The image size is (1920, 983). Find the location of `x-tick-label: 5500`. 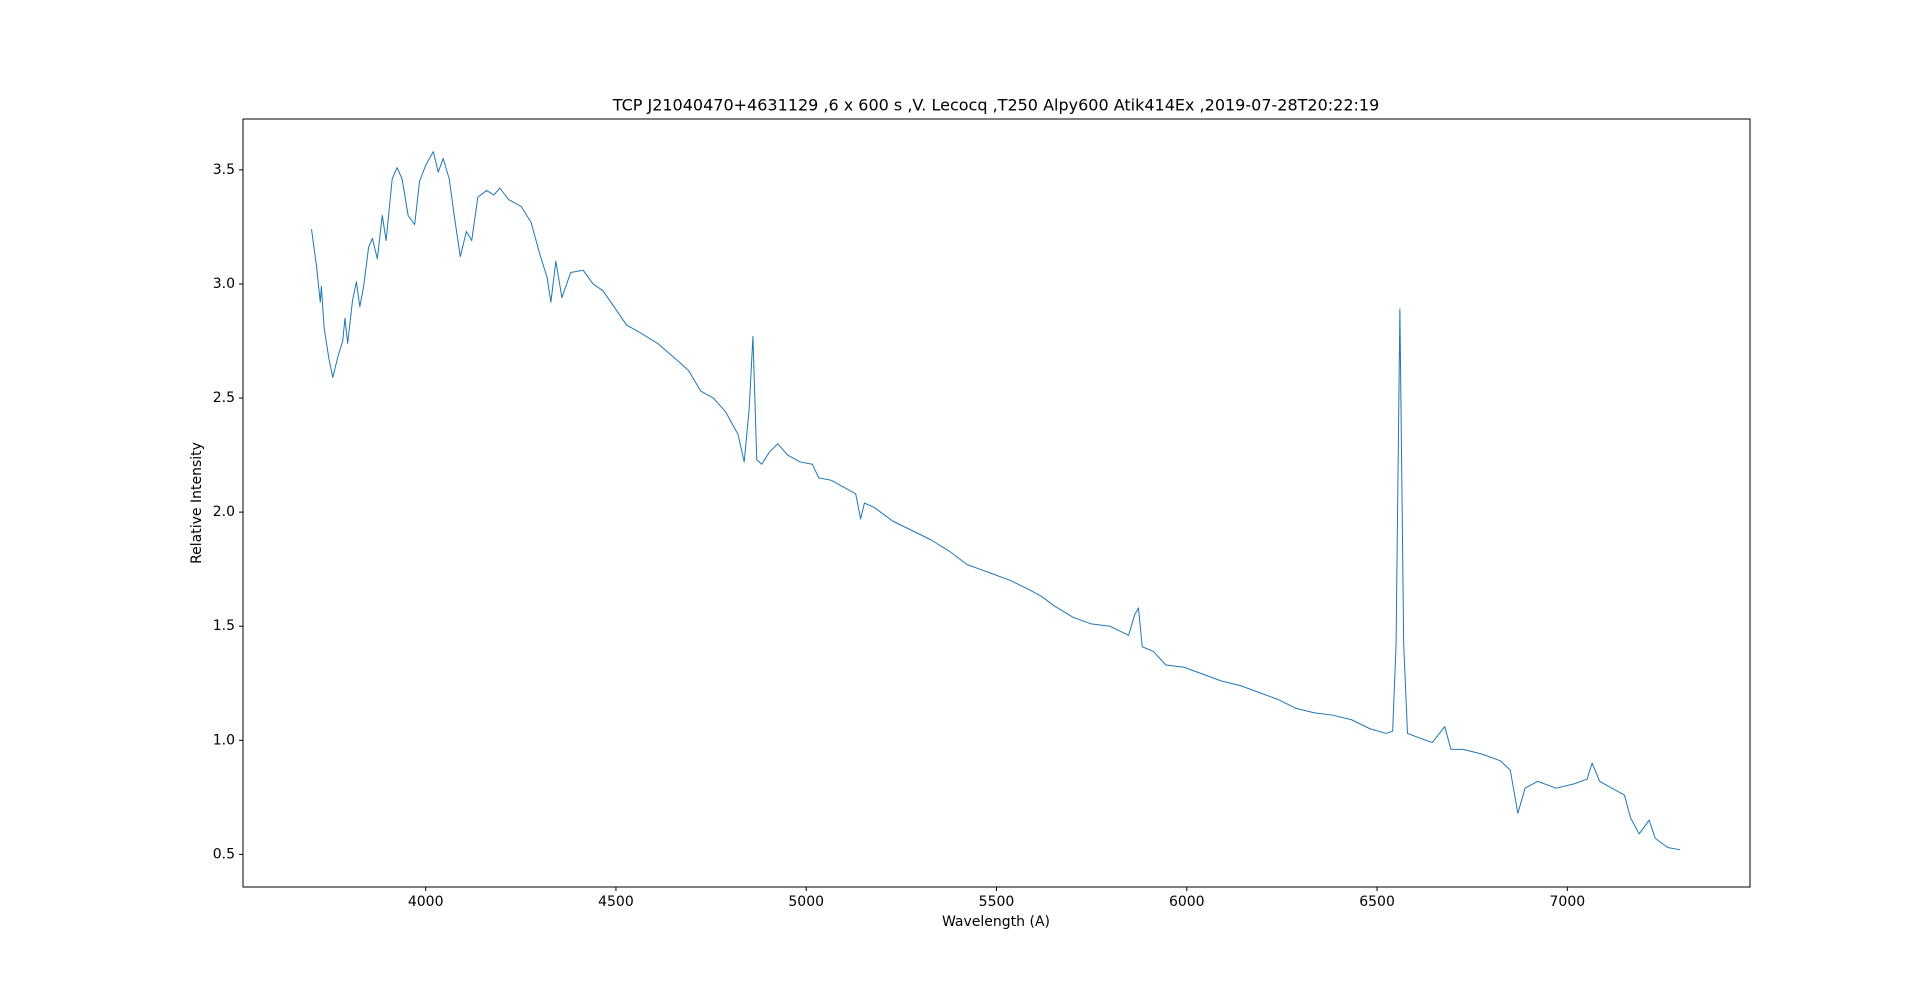

x-tick-label: 5500 is located at coordinates (997, 902).